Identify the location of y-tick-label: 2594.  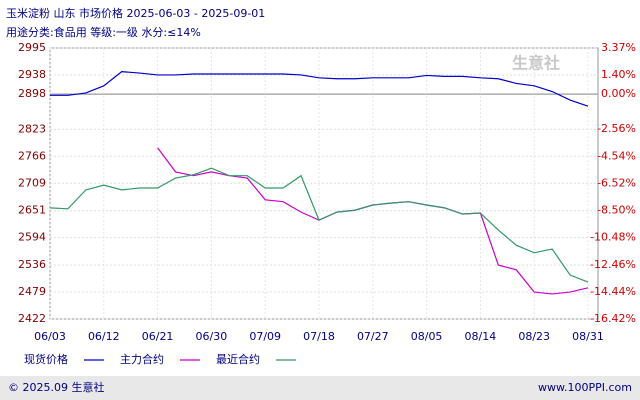
(32, 237).